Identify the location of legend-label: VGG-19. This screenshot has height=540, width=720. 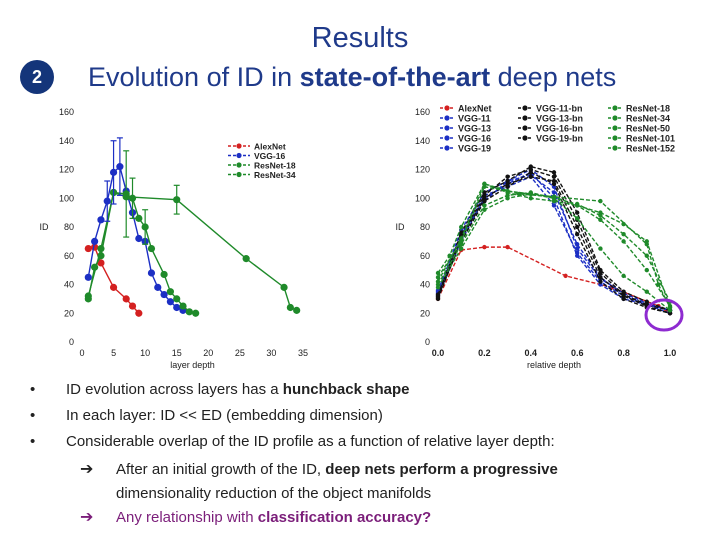
(474, 149).